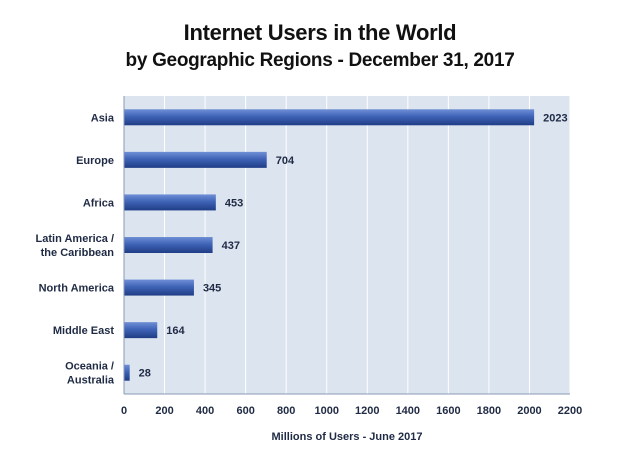 The image size is (640, 451). What do you see at coordinates (205, 411) in the screenshot?
I see `x-tick-label: 400` at bounding box center [205, 411].